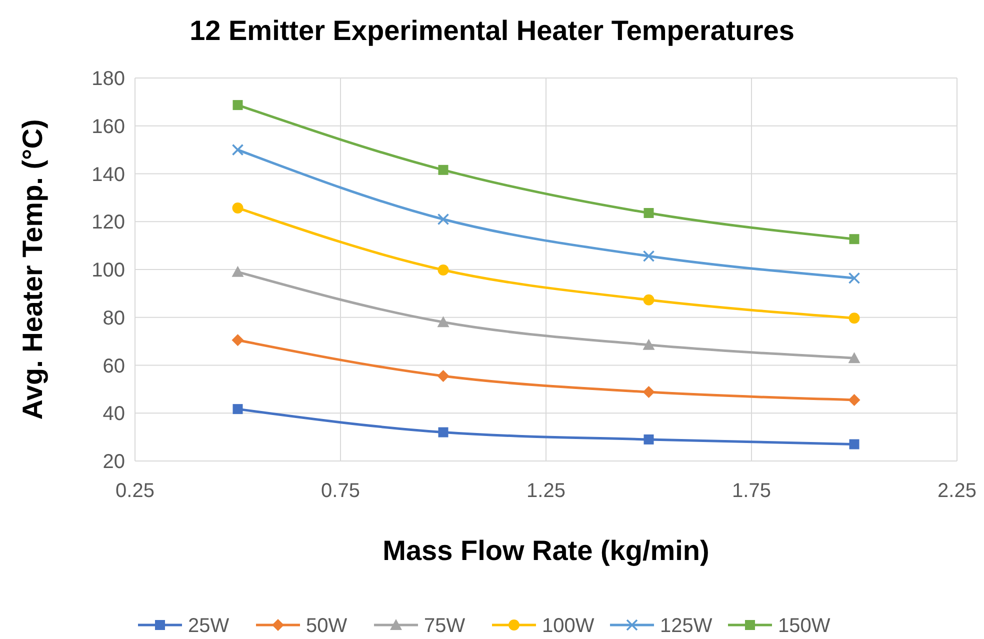 Image resolution: width=984 pixels, height=639 pixels. Describe the element at coordinates (113, 318) in the screenshot. I see `y-tick-label: 80` at that location.